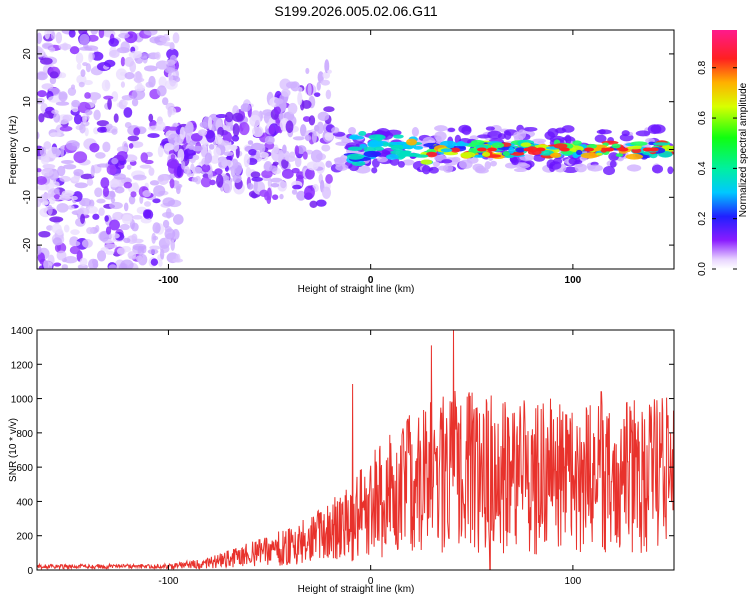 The width and height of the screenshot is (750, 600). What do you see at coordinates (27, 54) in the screenshot?
I see `spectrogram-y-tick-label: 20` at bounding box center [27, 54].